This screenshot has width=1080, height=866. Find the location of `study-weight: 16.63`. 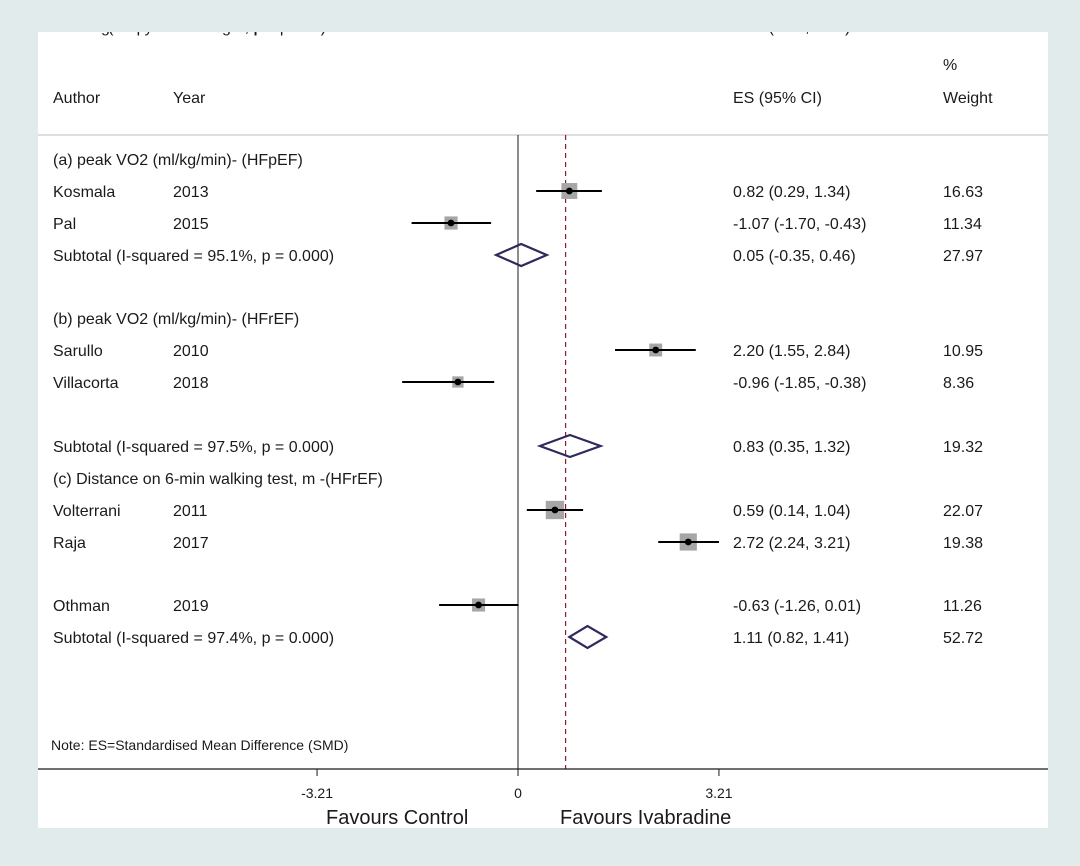

study-weight: 16.63 is located at coordinates (963, 192).